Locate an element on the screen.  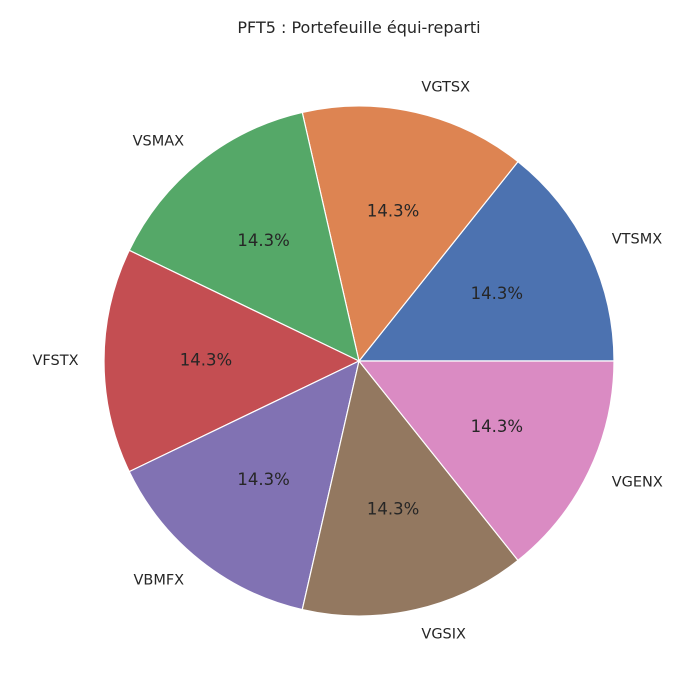
pct-label-vbmfx: 14.3% is located at coordinates (263, 479).